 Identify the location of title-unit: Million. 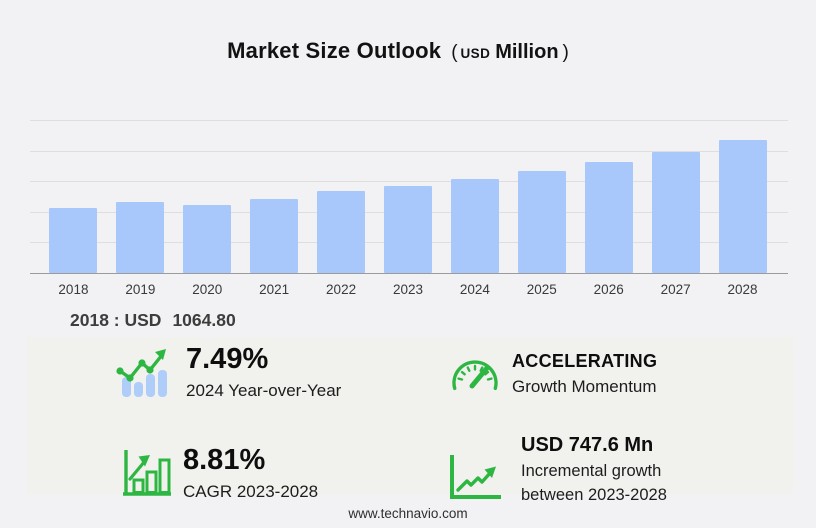
(527, 52).